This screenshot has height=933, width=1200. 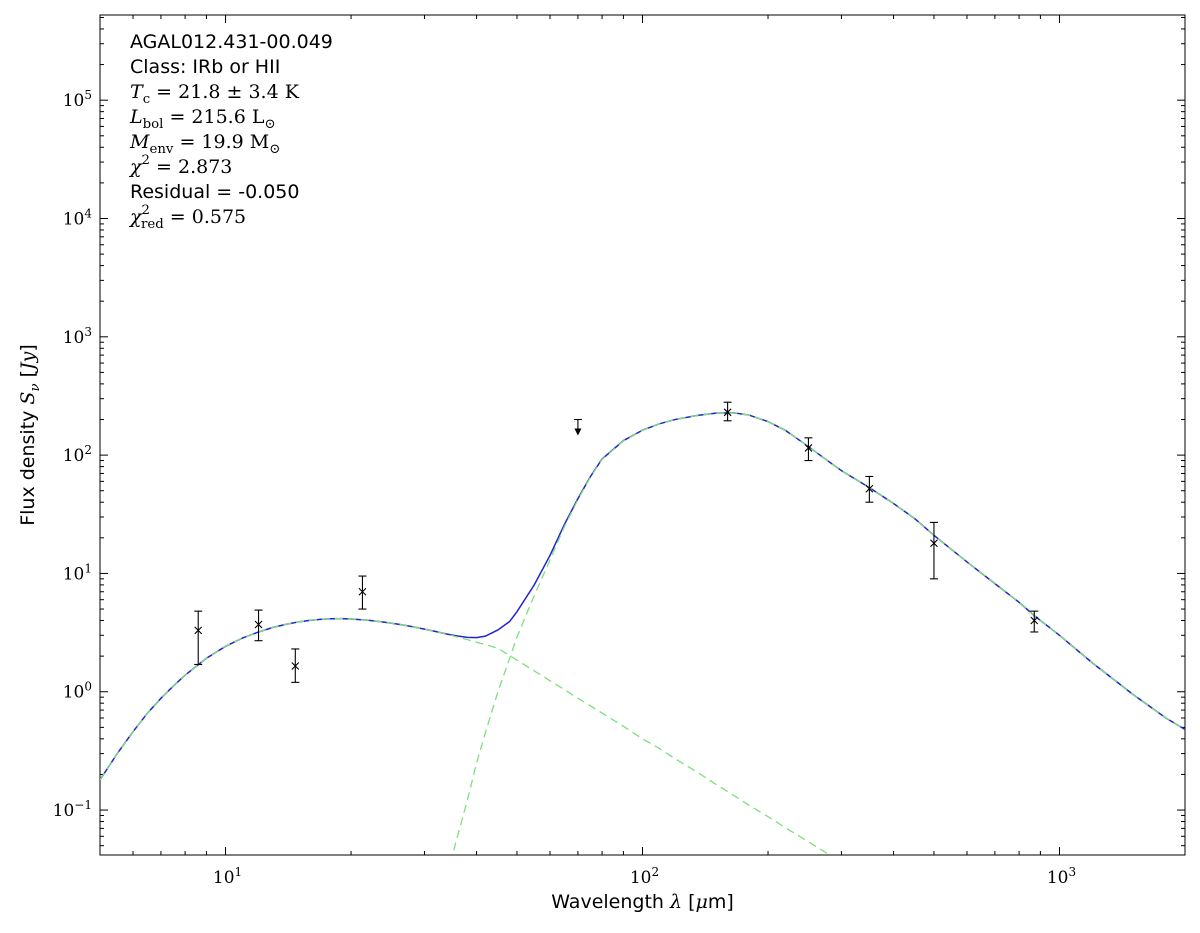 I want to click on x-tick-label: 10³, so click(x=1061, y=876).